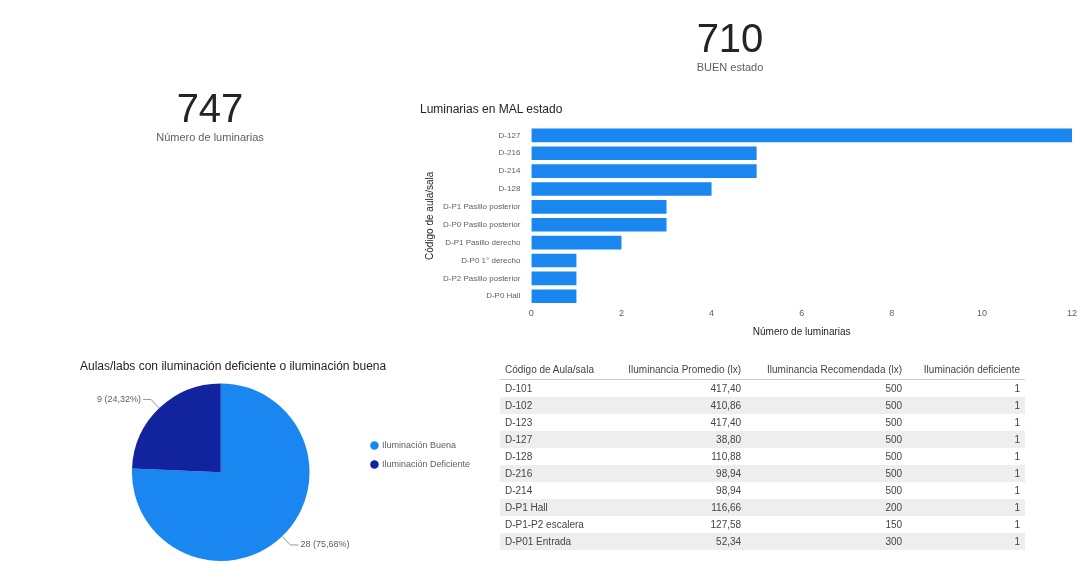  What do you see at coordinates (483, 242) in the screenshot?
I see `y-tick-label: D-P1 Pasillo derecho` at bounding box center [483, 242].